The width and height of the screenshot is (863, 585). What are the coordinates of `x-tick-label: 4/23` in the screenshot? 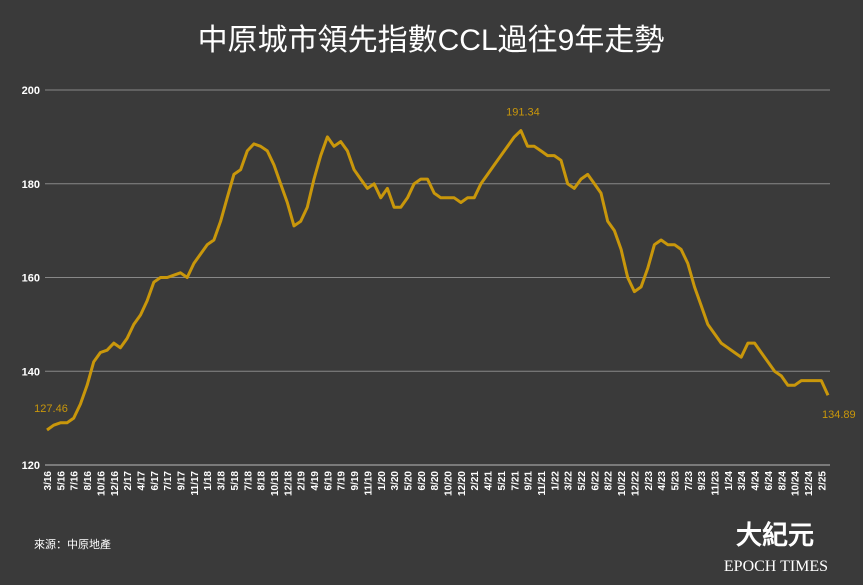 It's located at (662, 481).